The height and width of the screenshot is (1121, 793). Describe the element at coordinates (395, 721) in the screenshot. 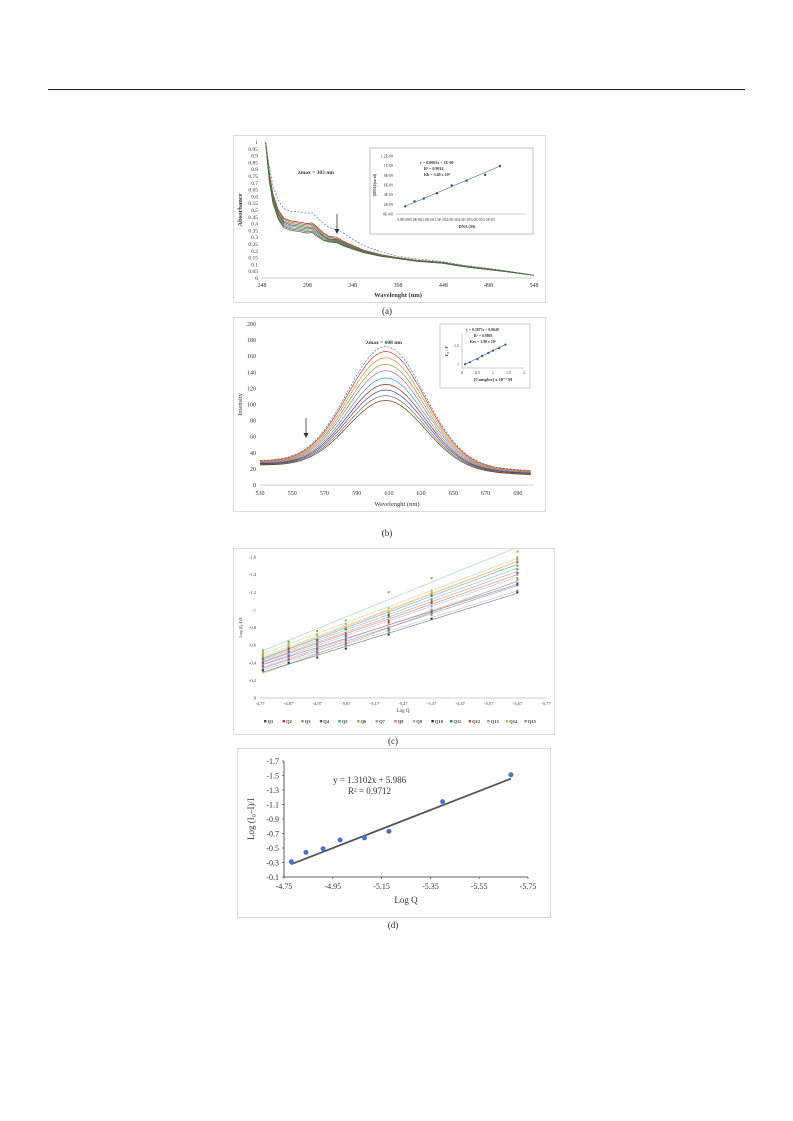

I see `legend-marker-Q8` at that location.